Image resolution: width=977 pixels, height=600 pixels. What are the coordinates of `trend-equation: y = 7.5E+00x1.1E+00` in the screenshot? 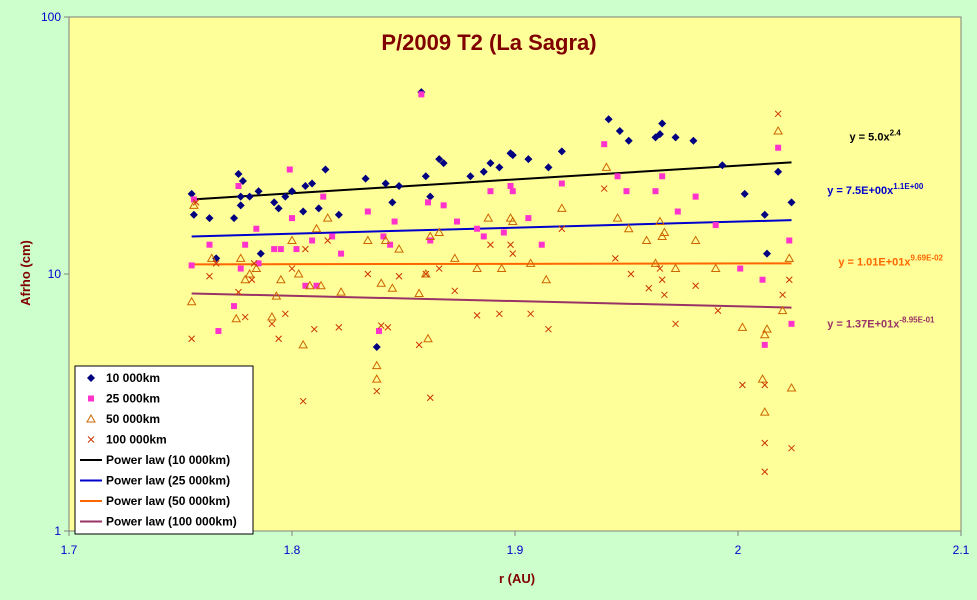 It's located at (875, 189).